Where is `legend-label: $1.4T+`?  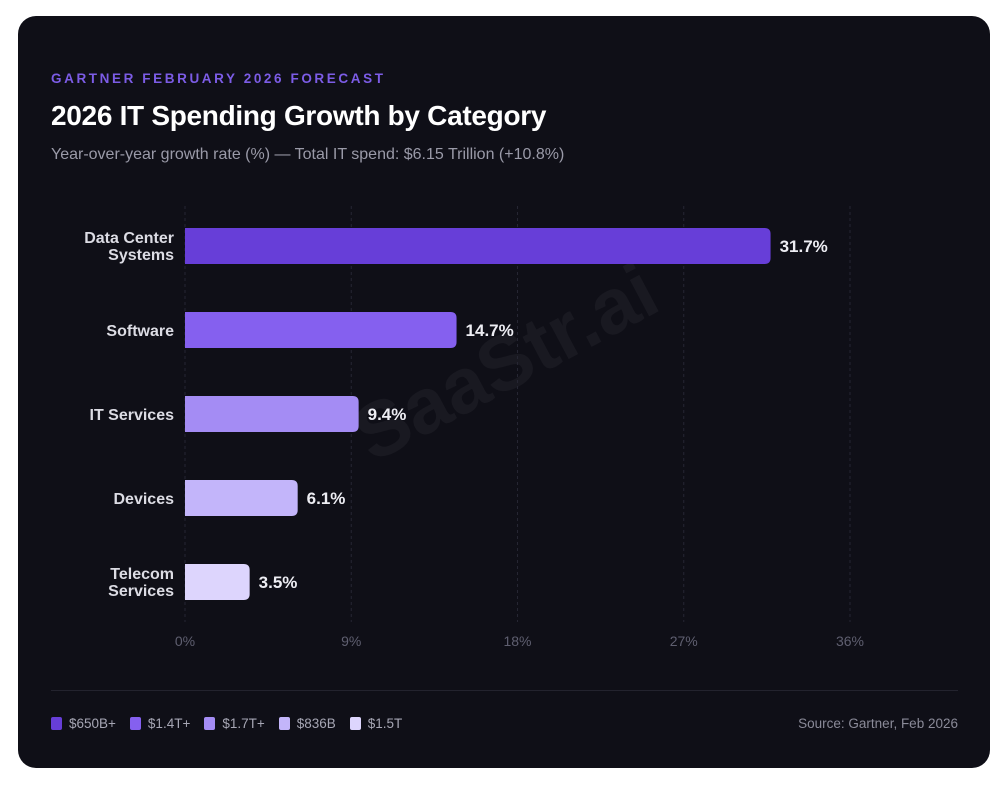
legend-label: $1.4T+ is located at coordinates (169, 723).